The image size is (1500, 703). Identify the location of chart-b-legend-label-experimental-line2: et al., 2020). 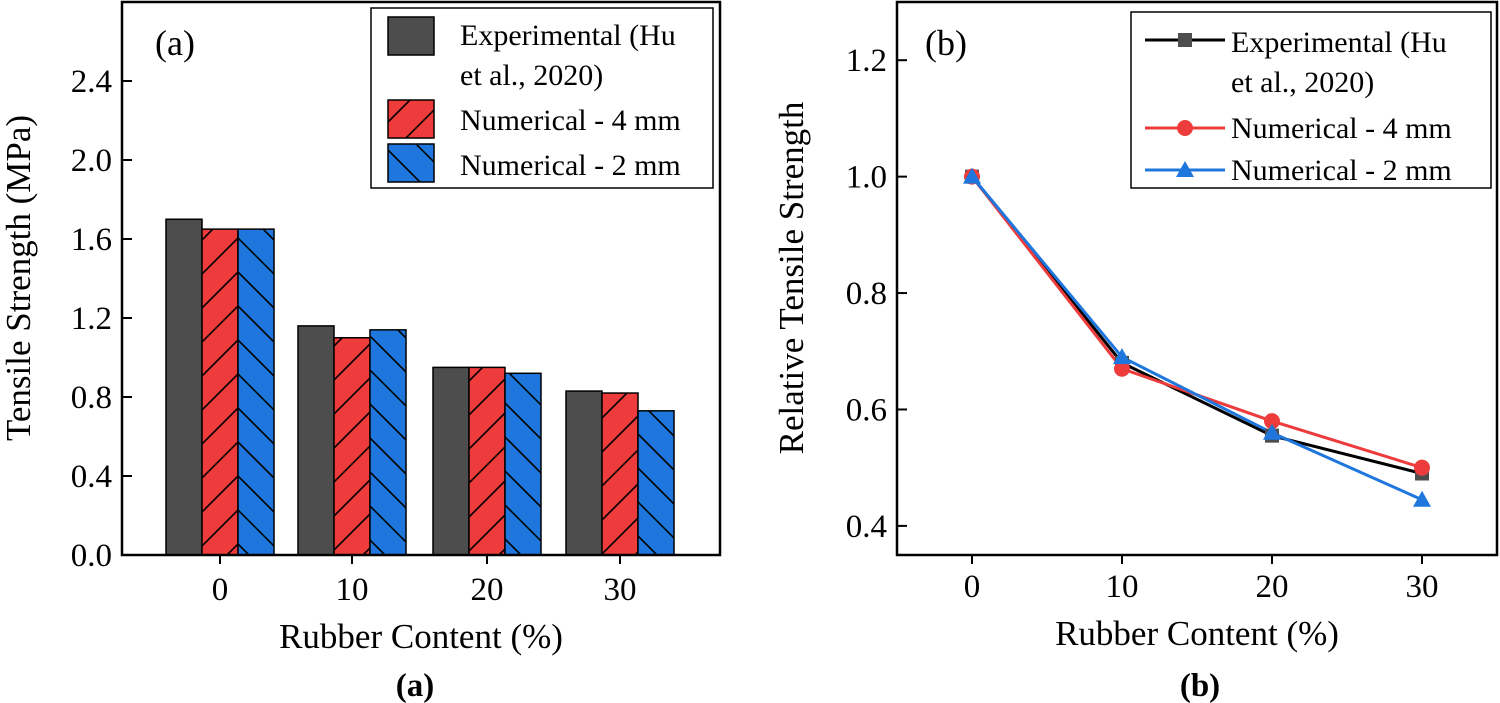
(1302, 82).